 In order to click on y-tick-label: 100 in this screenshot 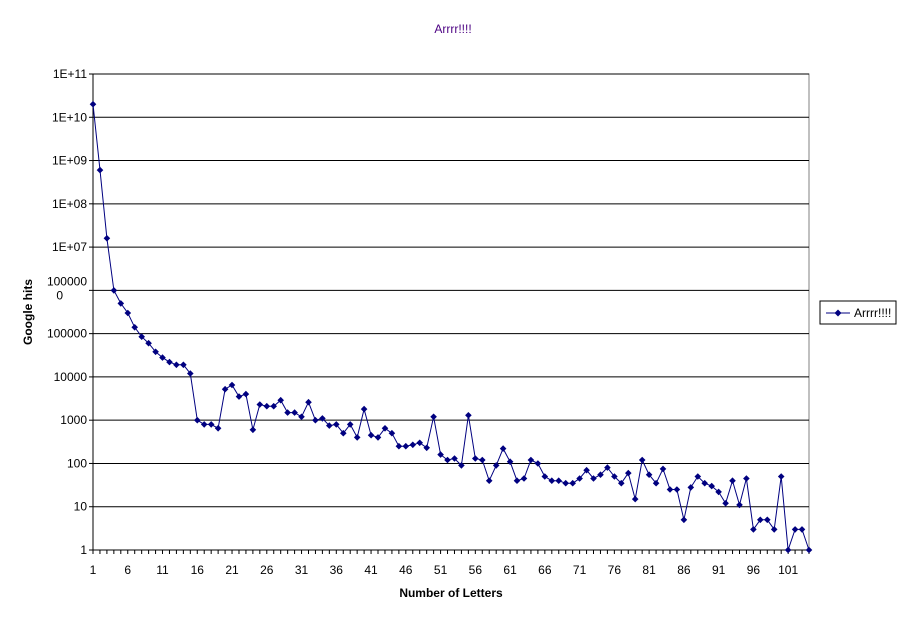, I will do `click(77, 463)`.